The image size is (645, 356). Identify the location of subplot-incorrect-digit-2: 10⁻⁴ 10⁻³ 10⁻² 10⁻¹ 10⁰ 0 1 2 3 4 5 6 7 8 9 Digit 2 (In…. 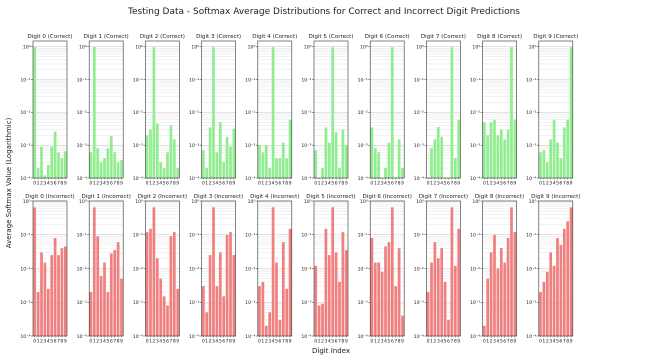
(160, 269).